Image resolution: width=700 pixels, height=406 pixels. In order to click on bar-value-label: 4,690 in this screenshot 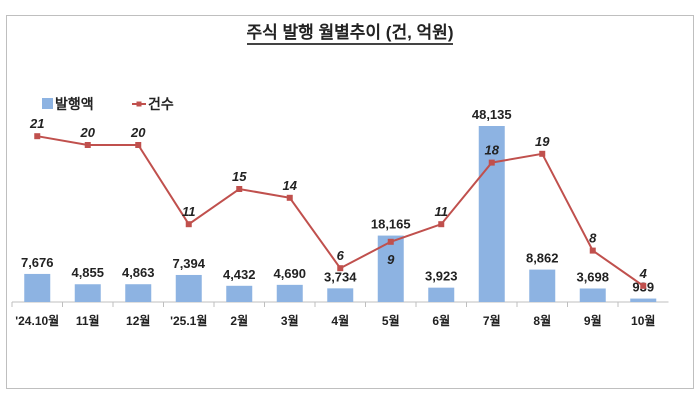, I will do `click(289, 273)`.